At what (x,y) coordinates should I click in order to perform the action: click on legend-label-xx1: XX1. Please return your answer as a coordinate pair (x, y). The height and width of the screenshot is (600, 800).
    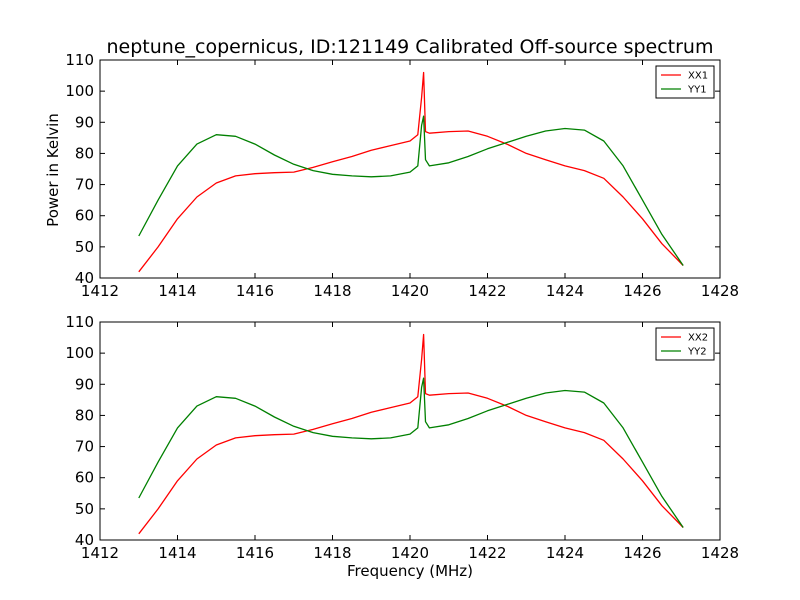
    Looking at the image, I should click on (698, 76).